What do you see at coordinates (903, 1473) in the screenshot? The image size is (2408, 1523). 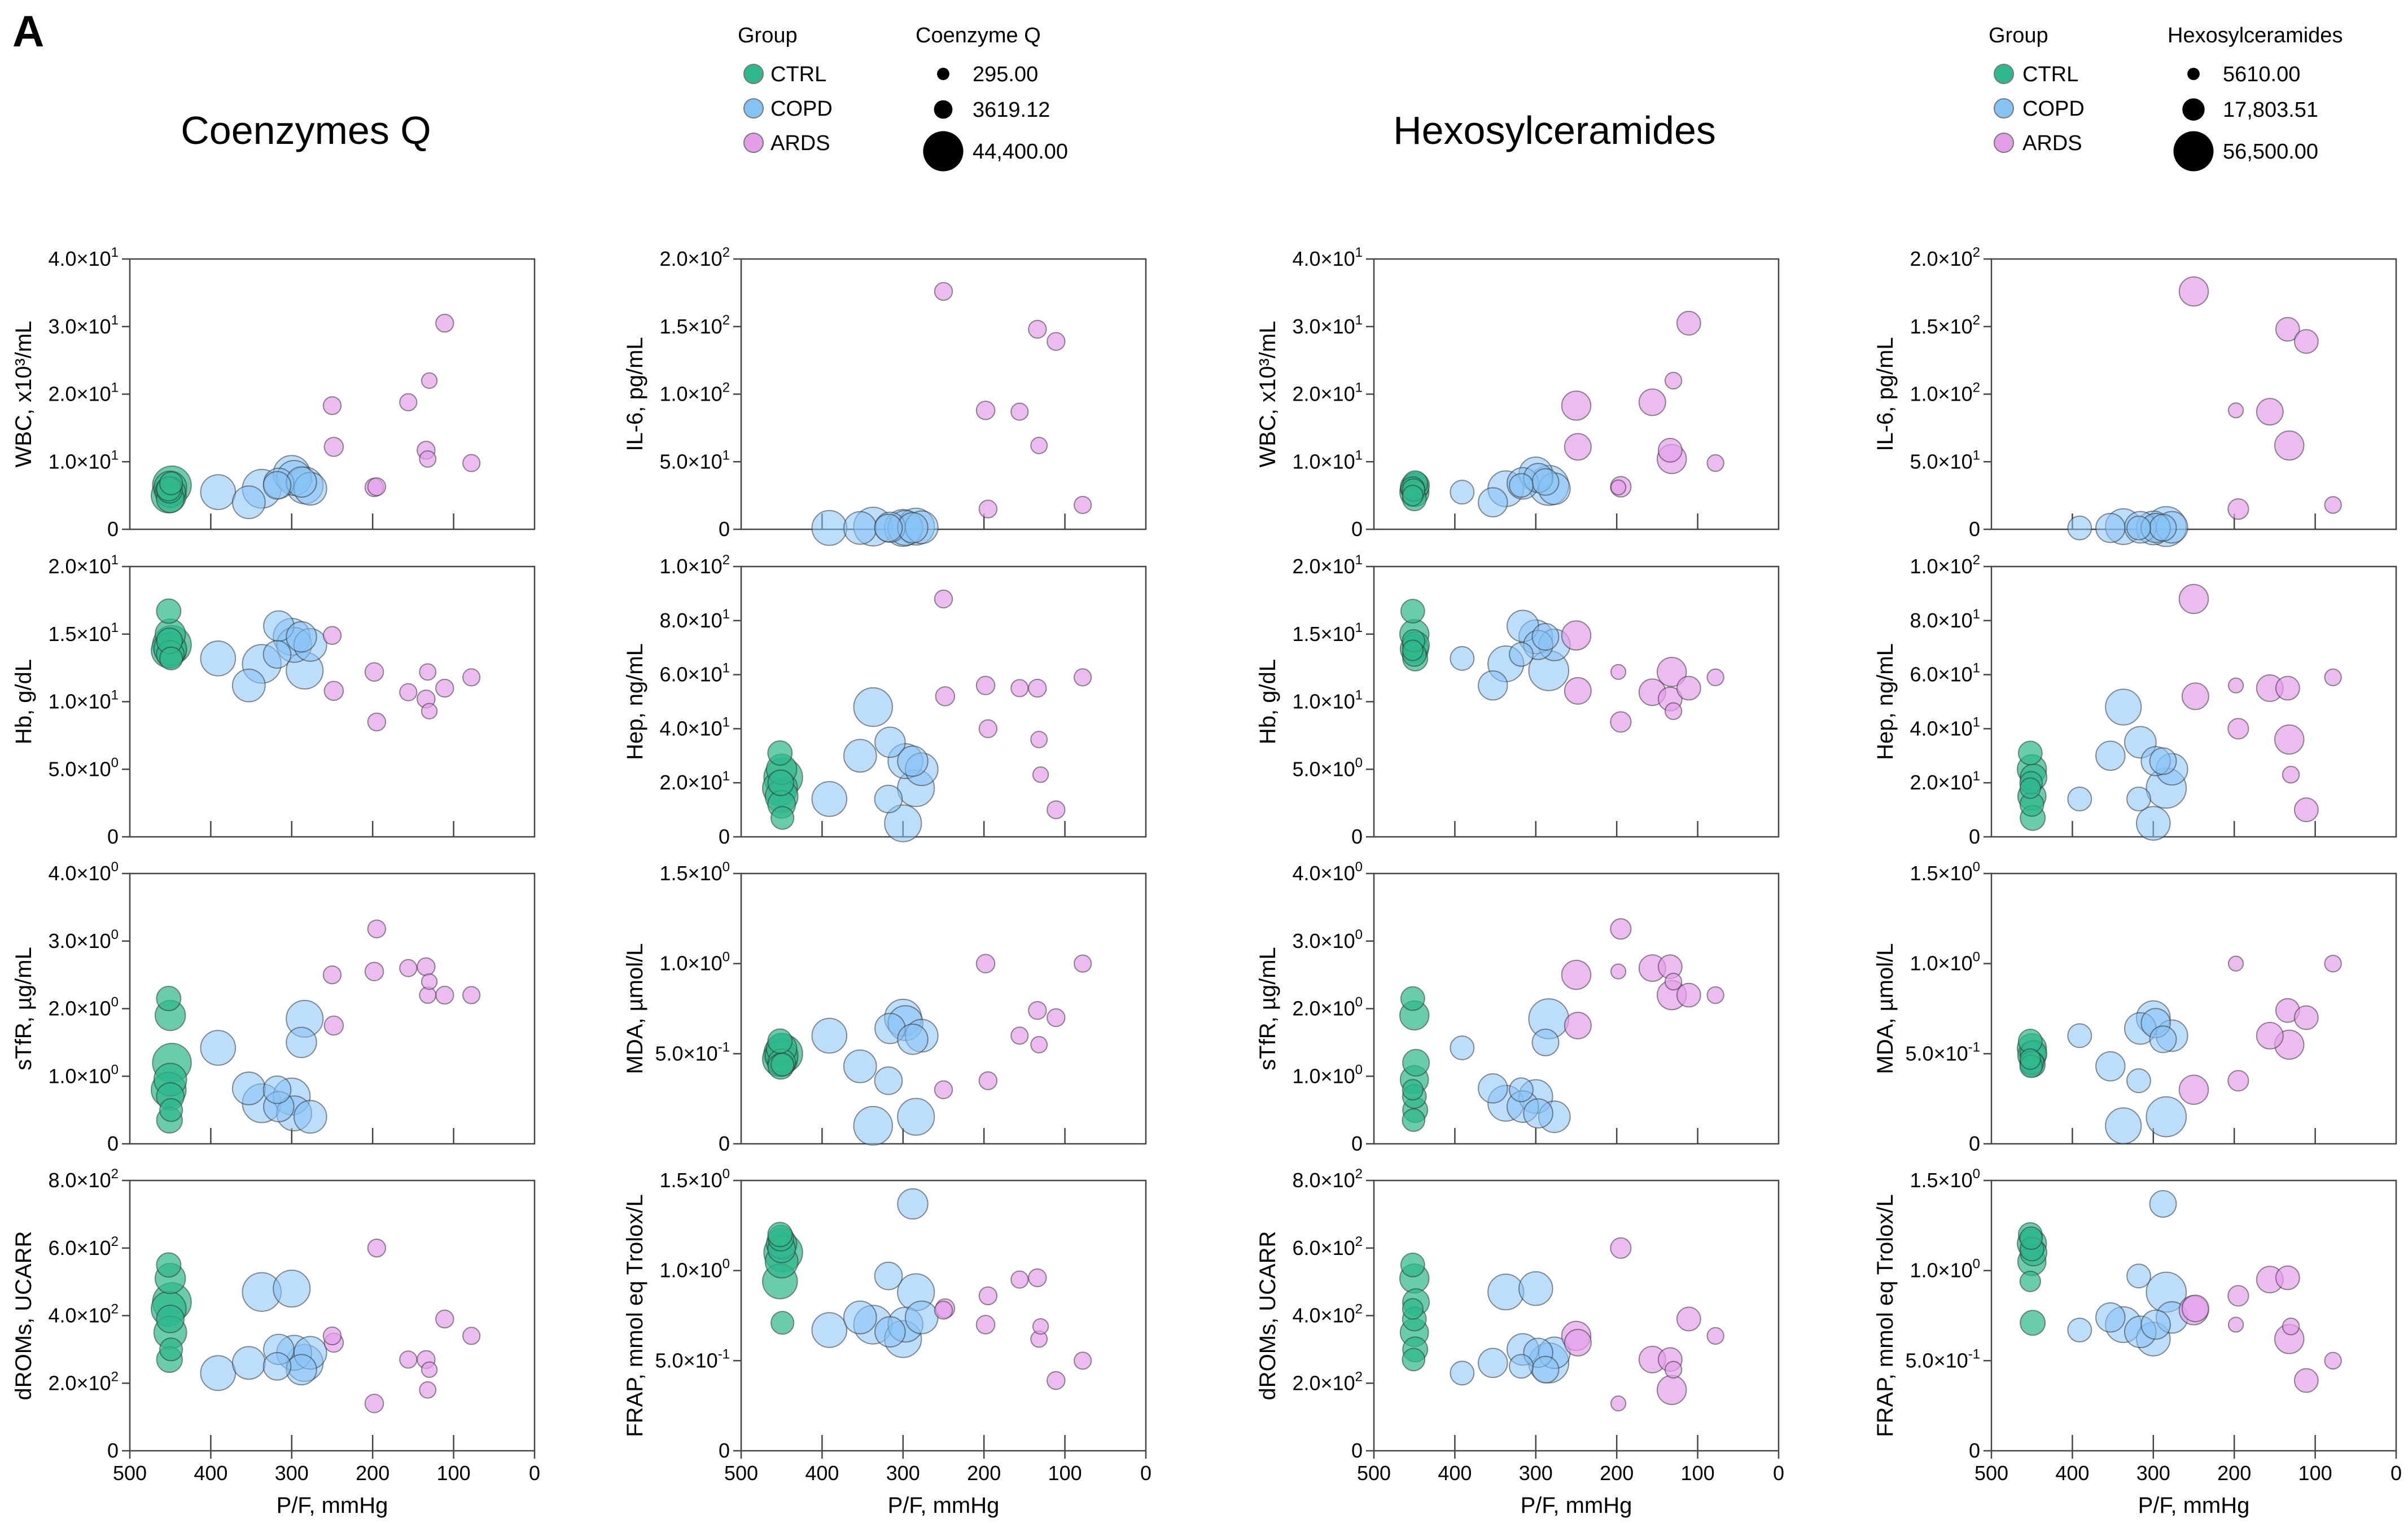 I see `x-tick-label: 300` at bounding box center [903, 1473].